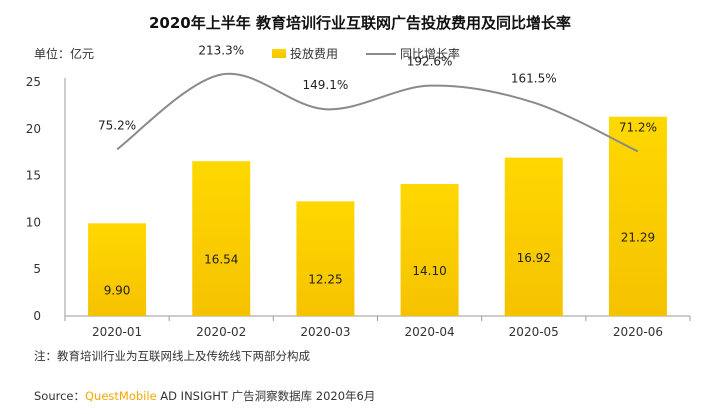  Describe the element at coordinates (221, 332) in the screenshot. I see `x-tick-label: 2020-02` at that location.